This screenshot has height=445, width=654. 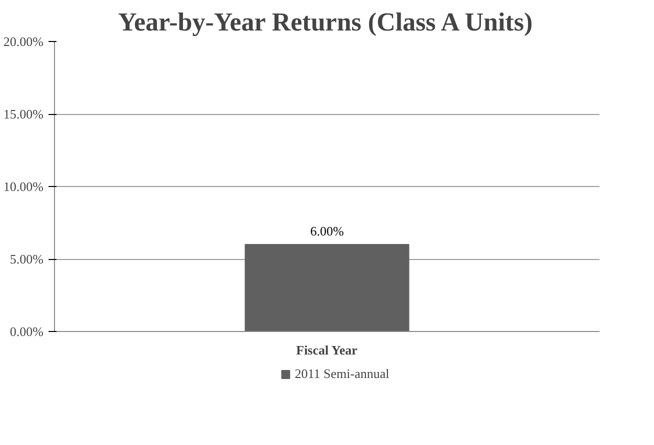 I want to click on legend-label: 2011 Semi-annual, so click(x=342, y=374).